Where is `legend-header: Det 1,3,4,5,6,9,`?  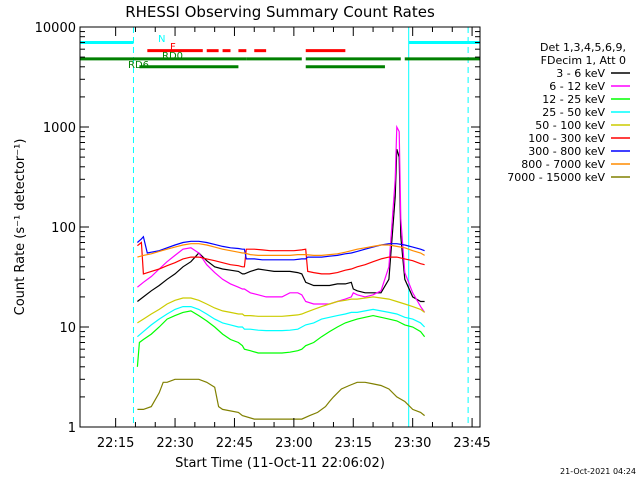 legend-header: Det 1,3,4,5,6,9, is located at coordinates (583, 47).